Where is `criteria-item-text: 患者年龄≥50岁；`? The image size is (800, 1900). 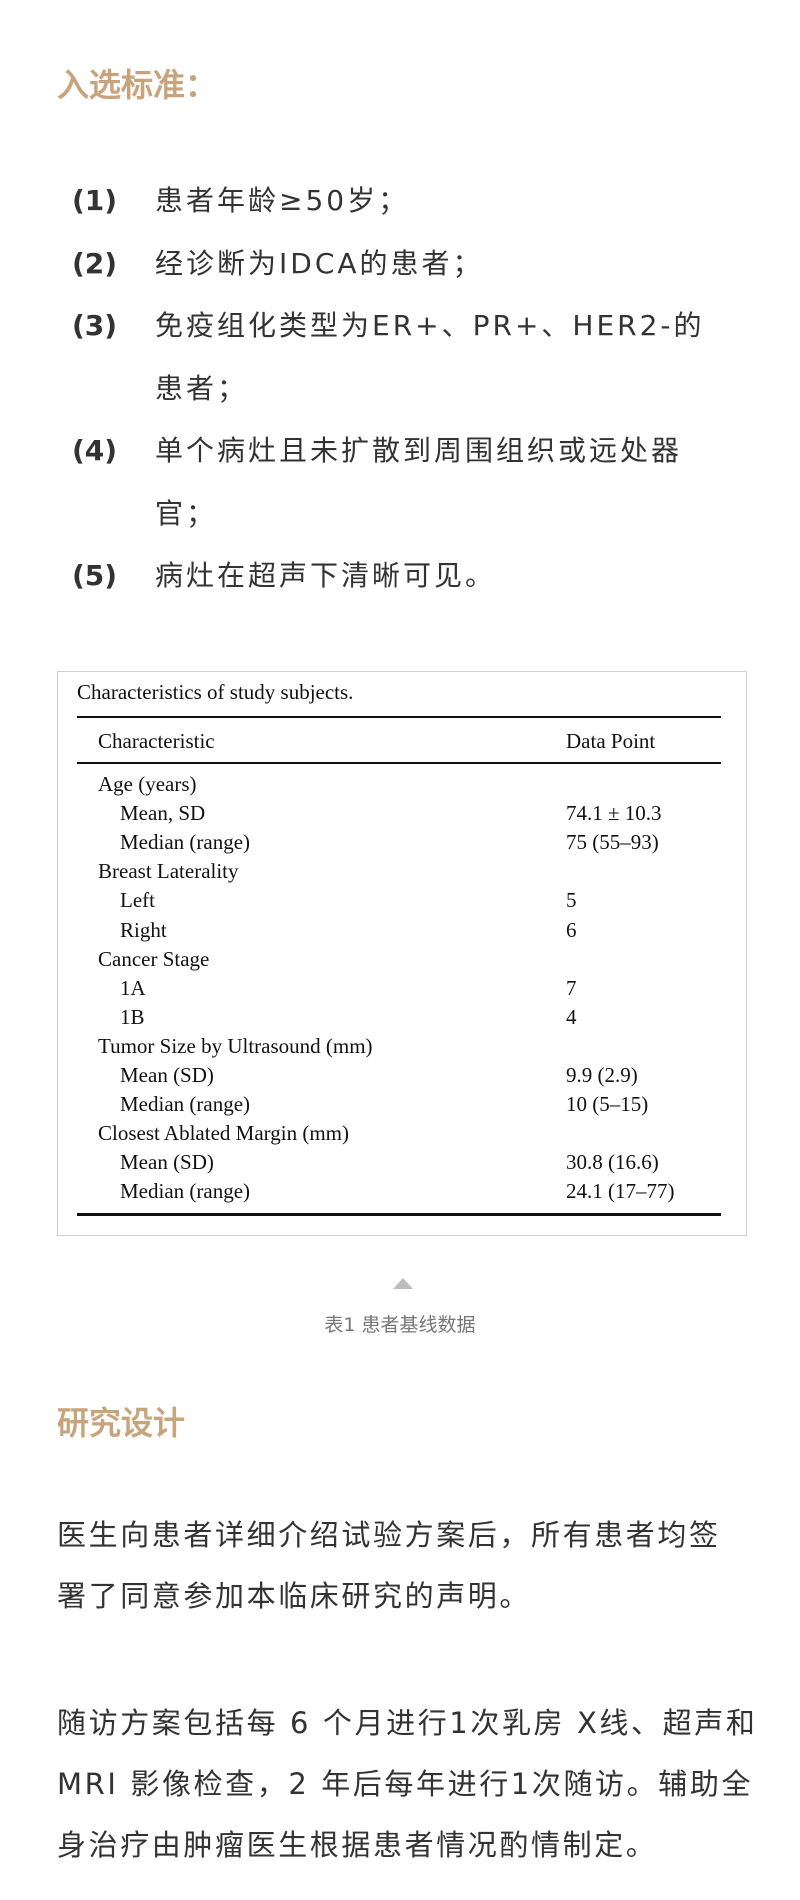
criteria-item-text: 患者年龄≥50岁； is located at coordinates (282, 200).